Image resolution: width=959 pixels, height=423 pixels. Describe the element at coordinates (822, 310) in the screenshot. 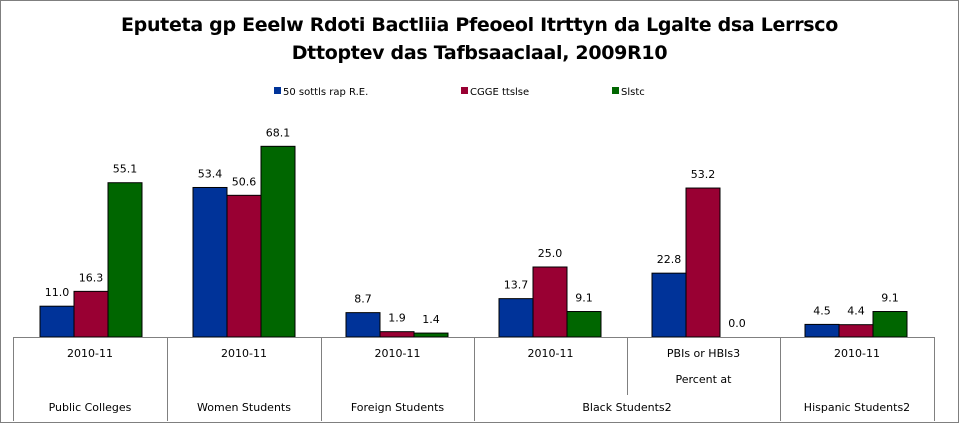

I see `data-label: 4.5` at that location.